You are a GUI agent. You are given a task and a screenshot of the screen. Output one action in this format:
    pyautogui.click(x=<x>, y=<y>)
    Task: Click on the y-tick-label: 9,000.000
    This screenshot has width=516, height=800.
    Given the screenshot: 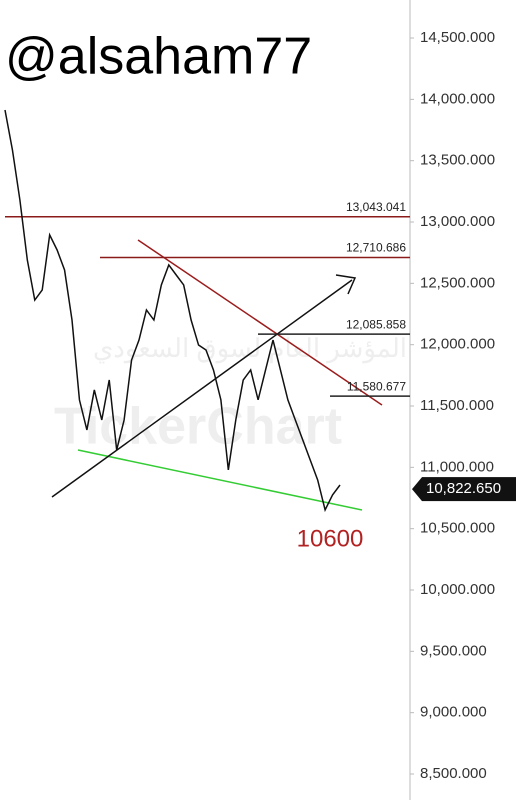 What is the action you would take?
    pyautogui.click(x=453, y=712)
    